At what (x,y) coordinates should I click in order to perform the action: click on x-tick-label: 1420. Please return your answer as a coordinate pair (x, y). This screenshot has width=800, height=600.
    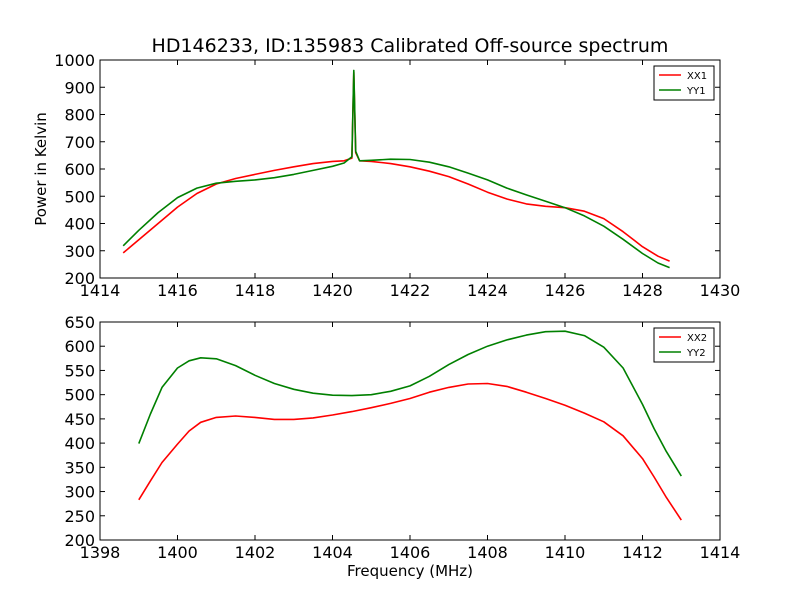
    Looking at the image, I should click on (332, 290).